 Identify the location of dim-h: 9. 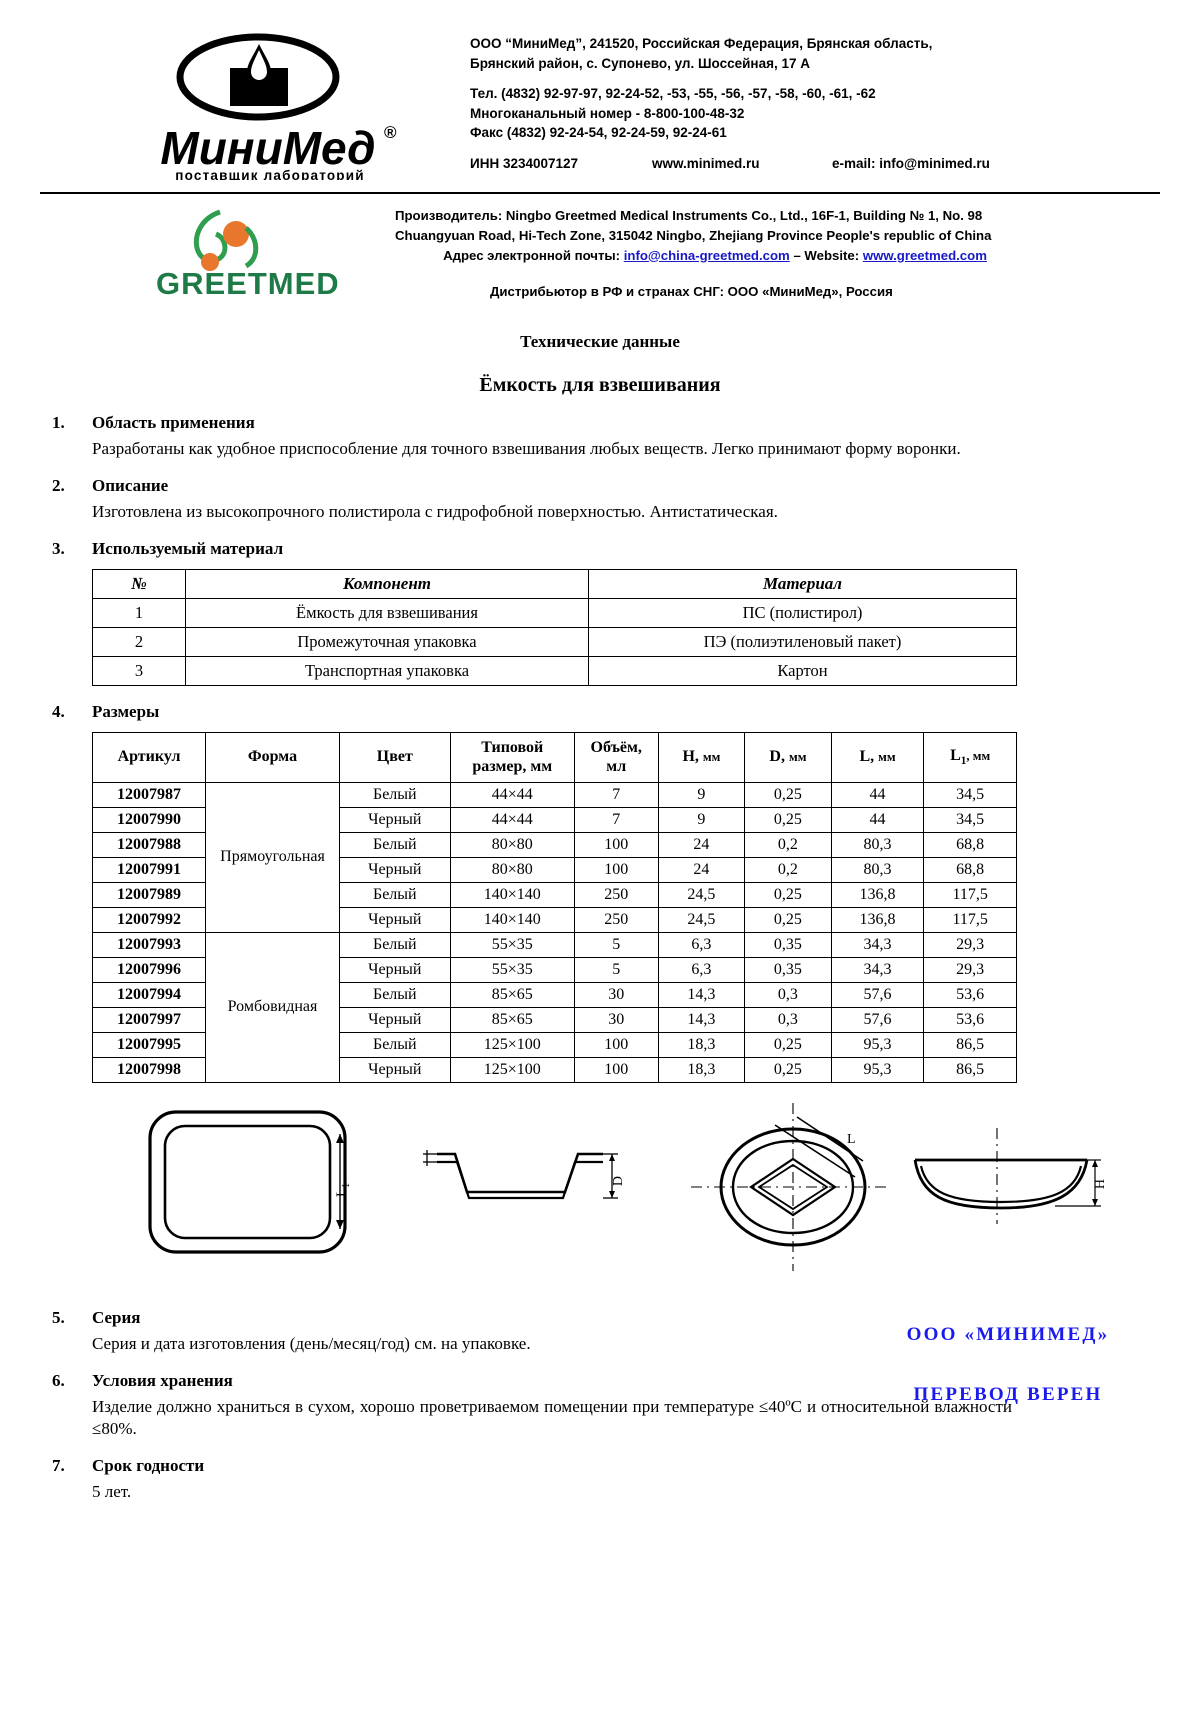
(701, 819).